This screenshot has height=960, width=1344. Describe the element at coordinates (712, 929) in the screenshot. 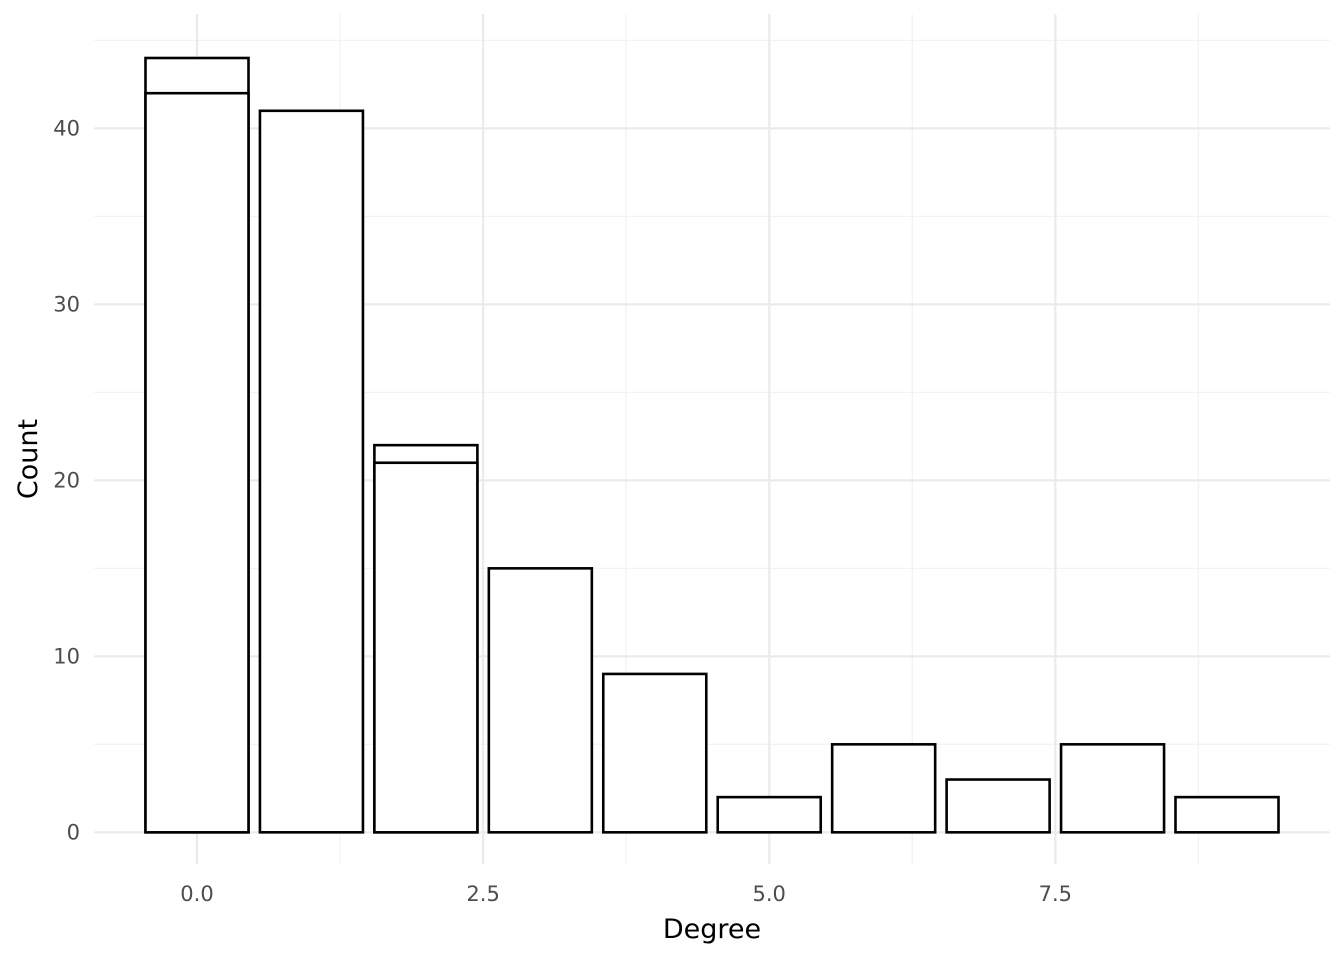

I see `x-axis-title: Degree` at that location.